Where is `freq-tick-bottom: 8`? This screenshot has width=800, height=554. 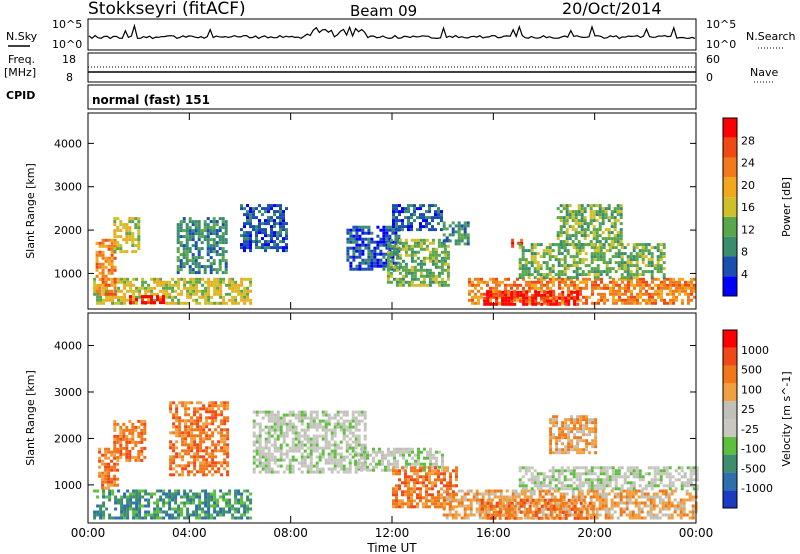
freq-tick-bottom: 8 is located at coordinates (69, 77).